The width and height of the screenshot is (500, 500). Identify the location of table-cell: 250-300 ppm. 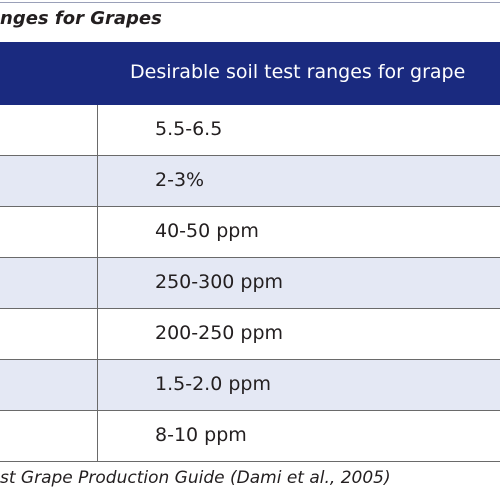
(219, 282).